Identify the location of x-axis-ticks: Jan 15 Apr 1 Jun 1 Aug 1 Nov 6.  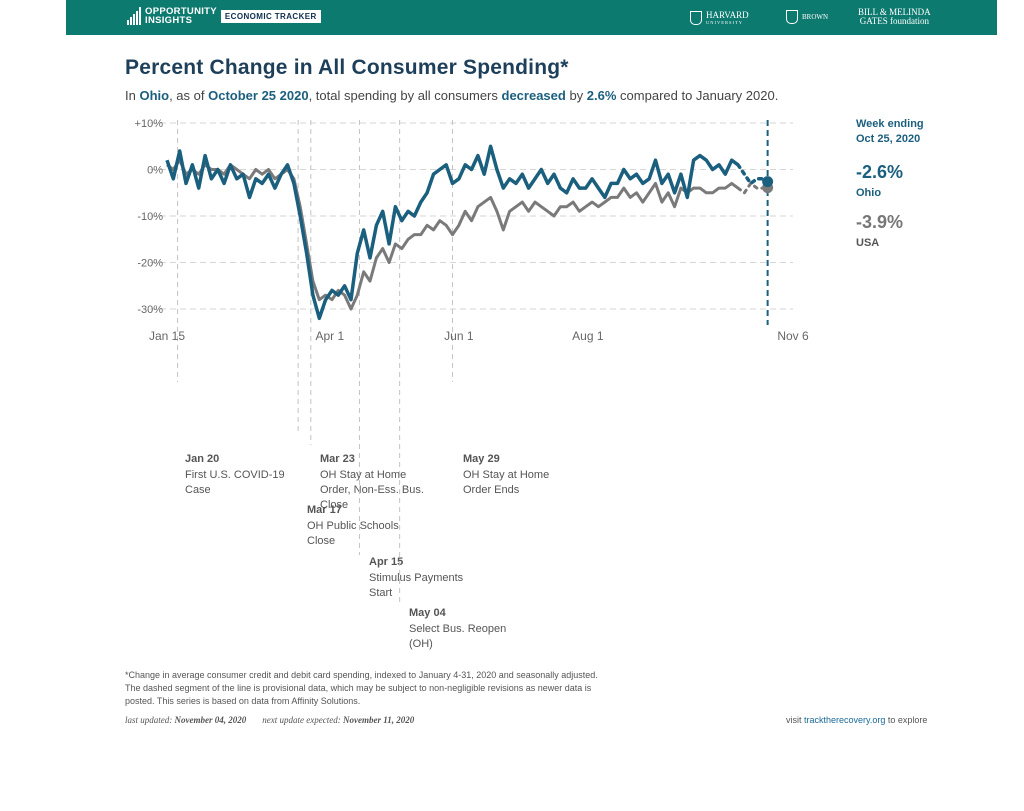
(479, 336).